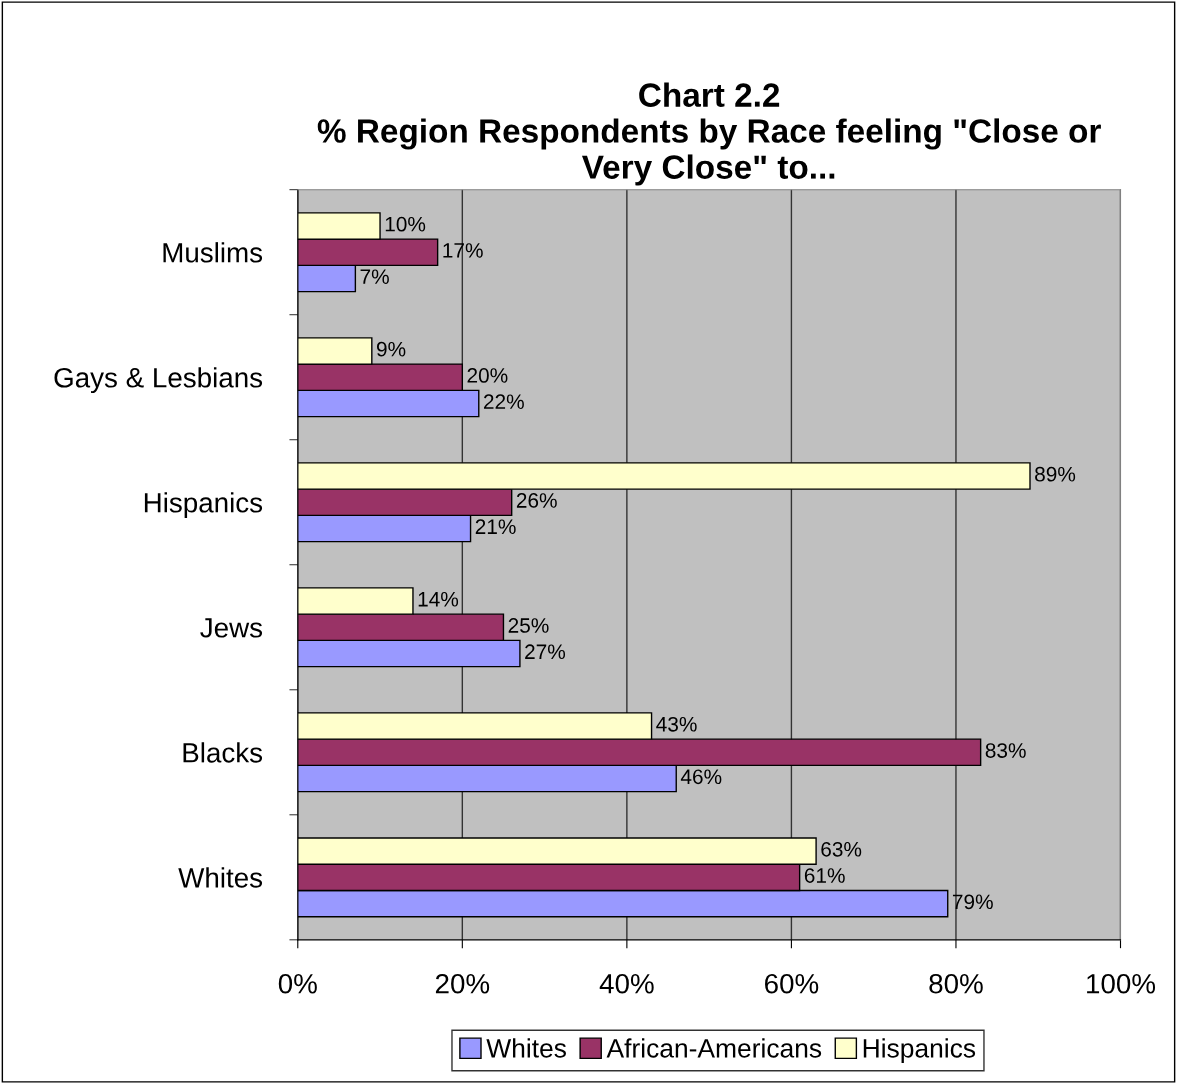 This screenshot has height=1084, width=1177. Describe the element at coordinates (1055, 474) in the screenshot. I see `data-label: 89%` at that location.